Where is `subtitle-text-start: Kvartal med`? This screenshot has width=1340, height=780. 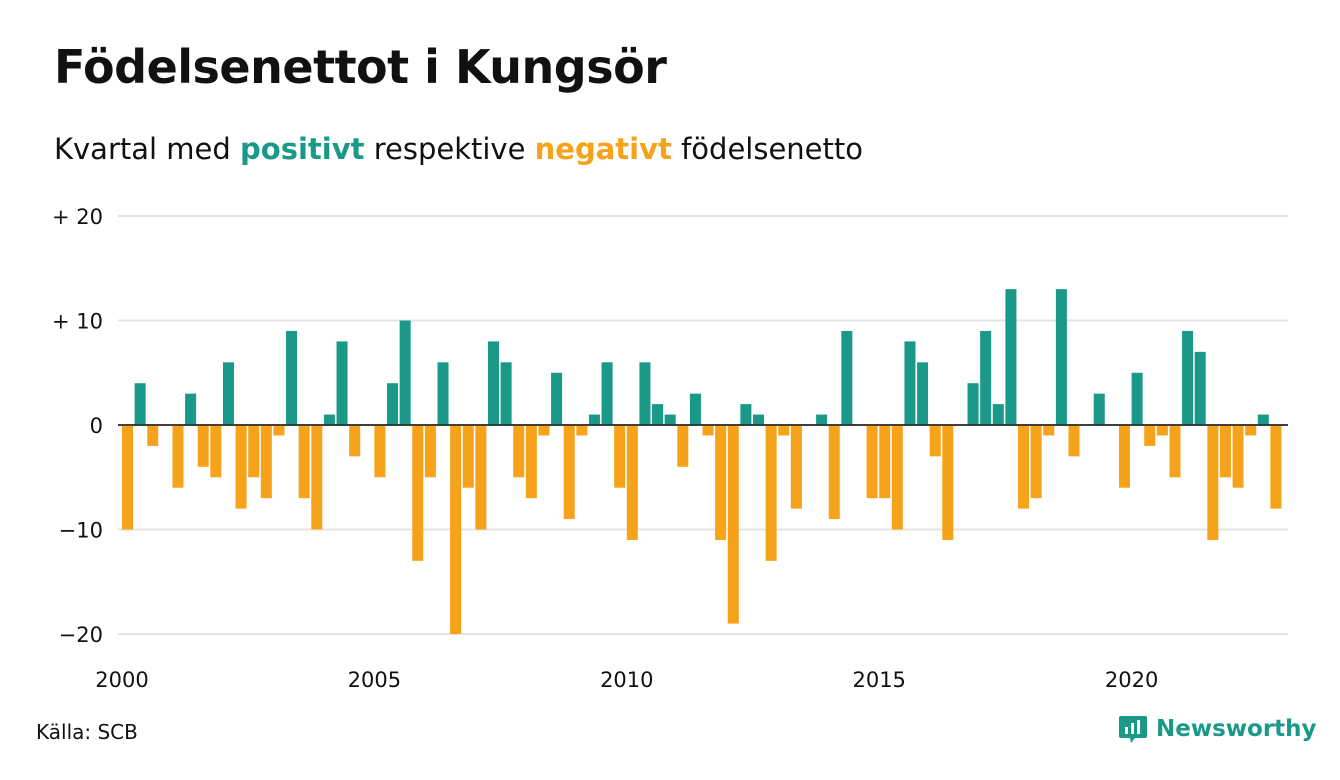
subtitle-text-start: Kvartal med is located at coordinates (147, 149).